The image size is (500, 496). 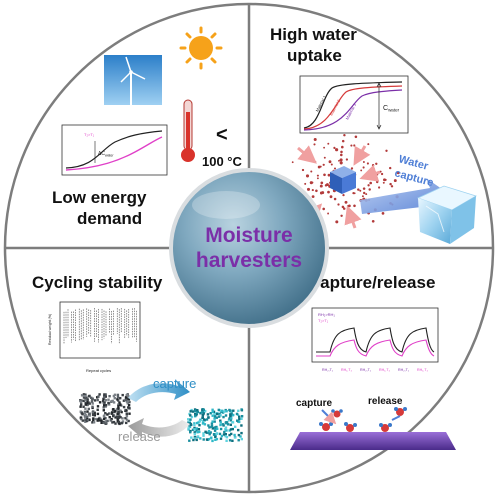 What do you see at coordinates (188, 130) in the screenshot?
I see `thermometer-icon` at bounding box center [188, 130].